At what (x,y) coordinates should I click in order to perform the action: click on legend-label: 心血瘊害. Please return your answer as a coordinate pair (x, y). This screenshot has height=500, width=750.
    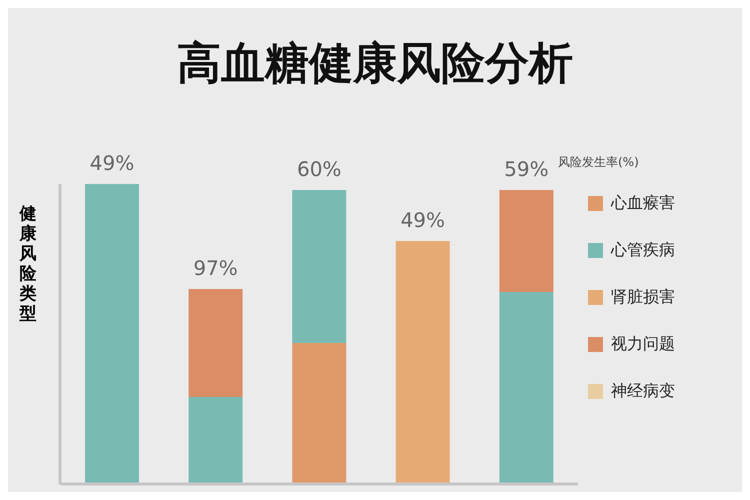
    Looking at the image, I should click on (643, 203).